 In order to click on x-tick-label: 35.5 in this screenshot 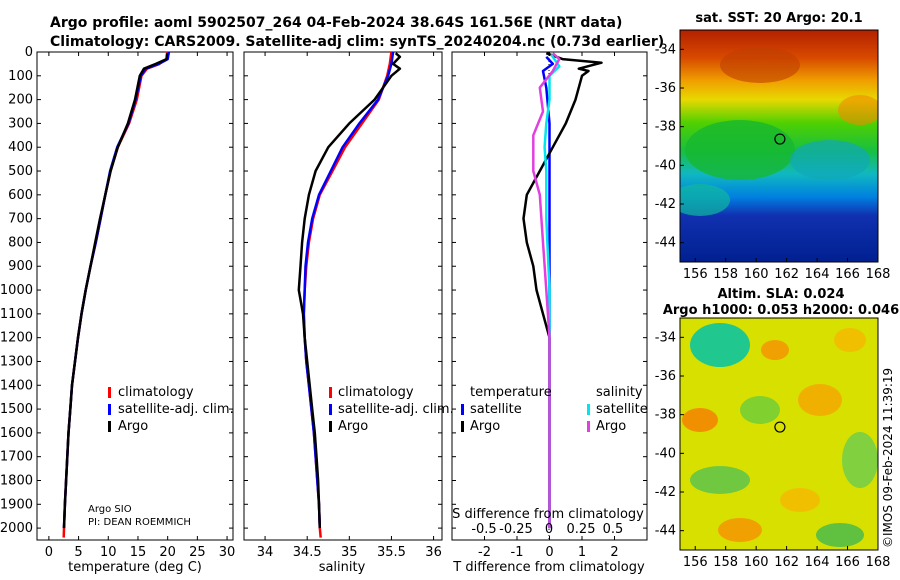, I will do `click(391, 552)`.